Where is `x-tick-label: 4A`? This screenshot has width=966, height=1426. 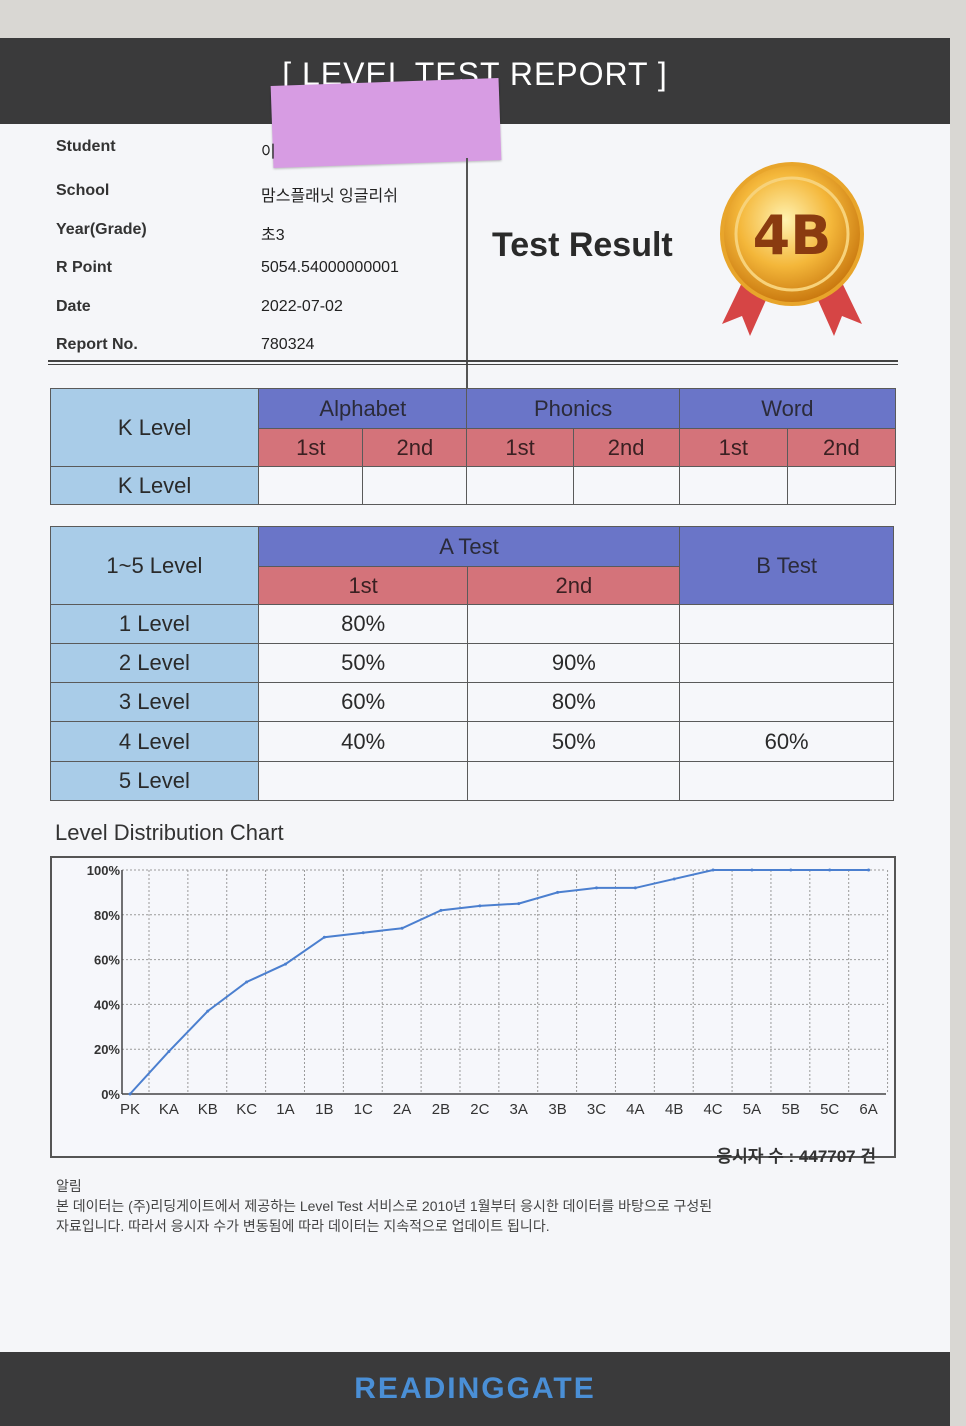
x-tick-label: 4A is located at coordinates (635, 1109).